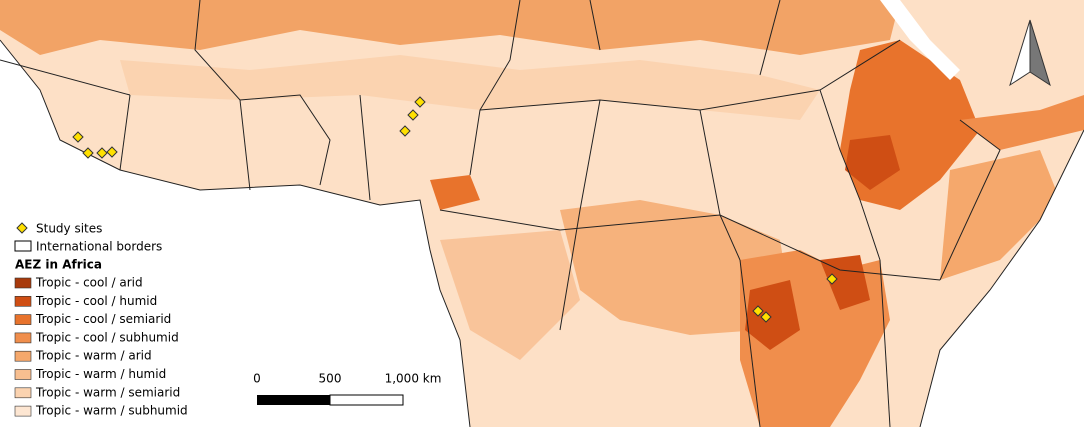  I want to click on legend-label: Tropic - cool / semiarid, so click(103, 319).